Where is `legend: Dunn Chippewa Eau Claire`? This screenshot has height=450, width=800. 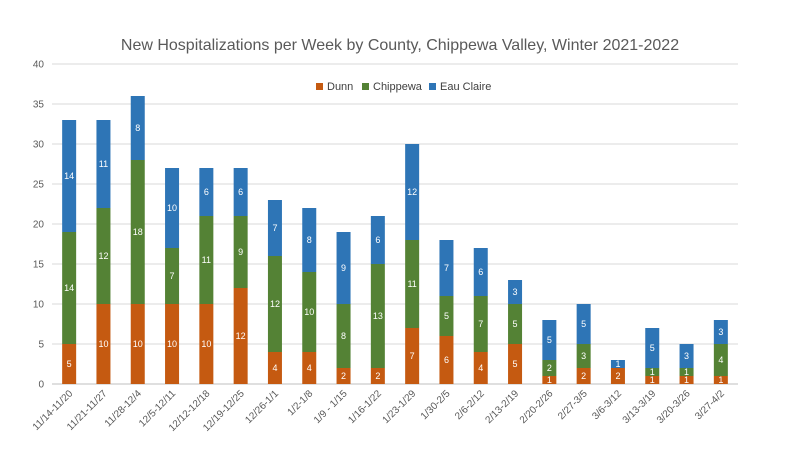 legend: Dunn Chippewa Eau Claire is located at coordinates (403, 87).